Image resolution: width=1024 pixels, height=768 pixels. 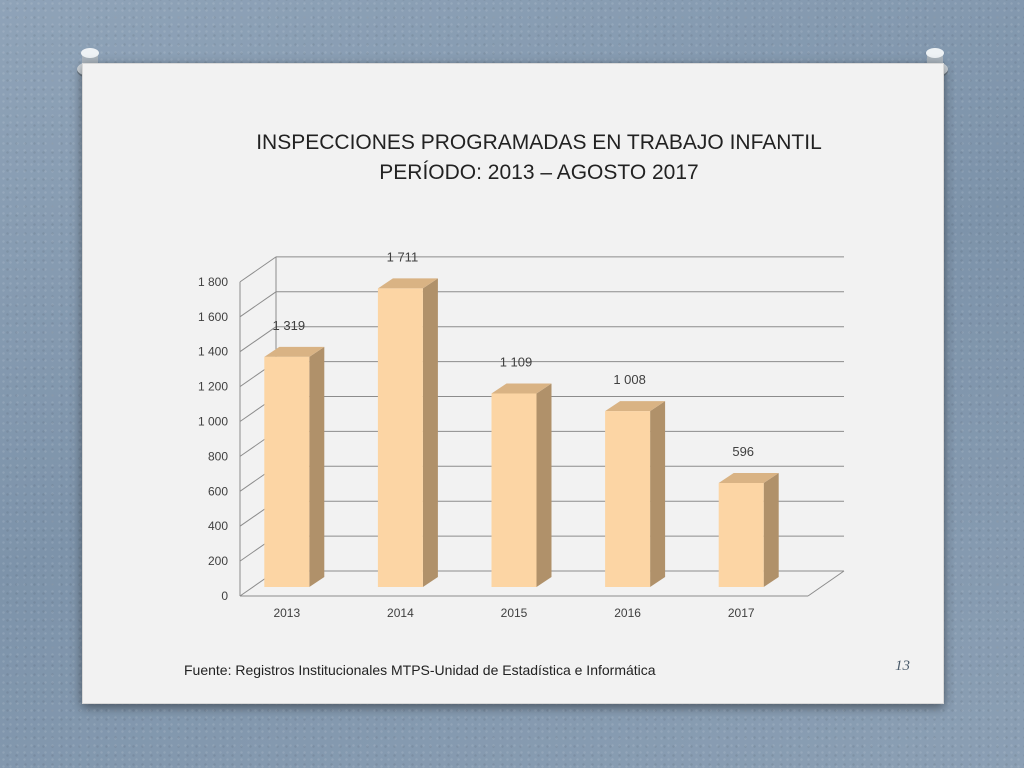 What do you see at coordinates (218, 456) in the screenshot?
I see `y-tick-label: 800` at bounding box center [218, 456].